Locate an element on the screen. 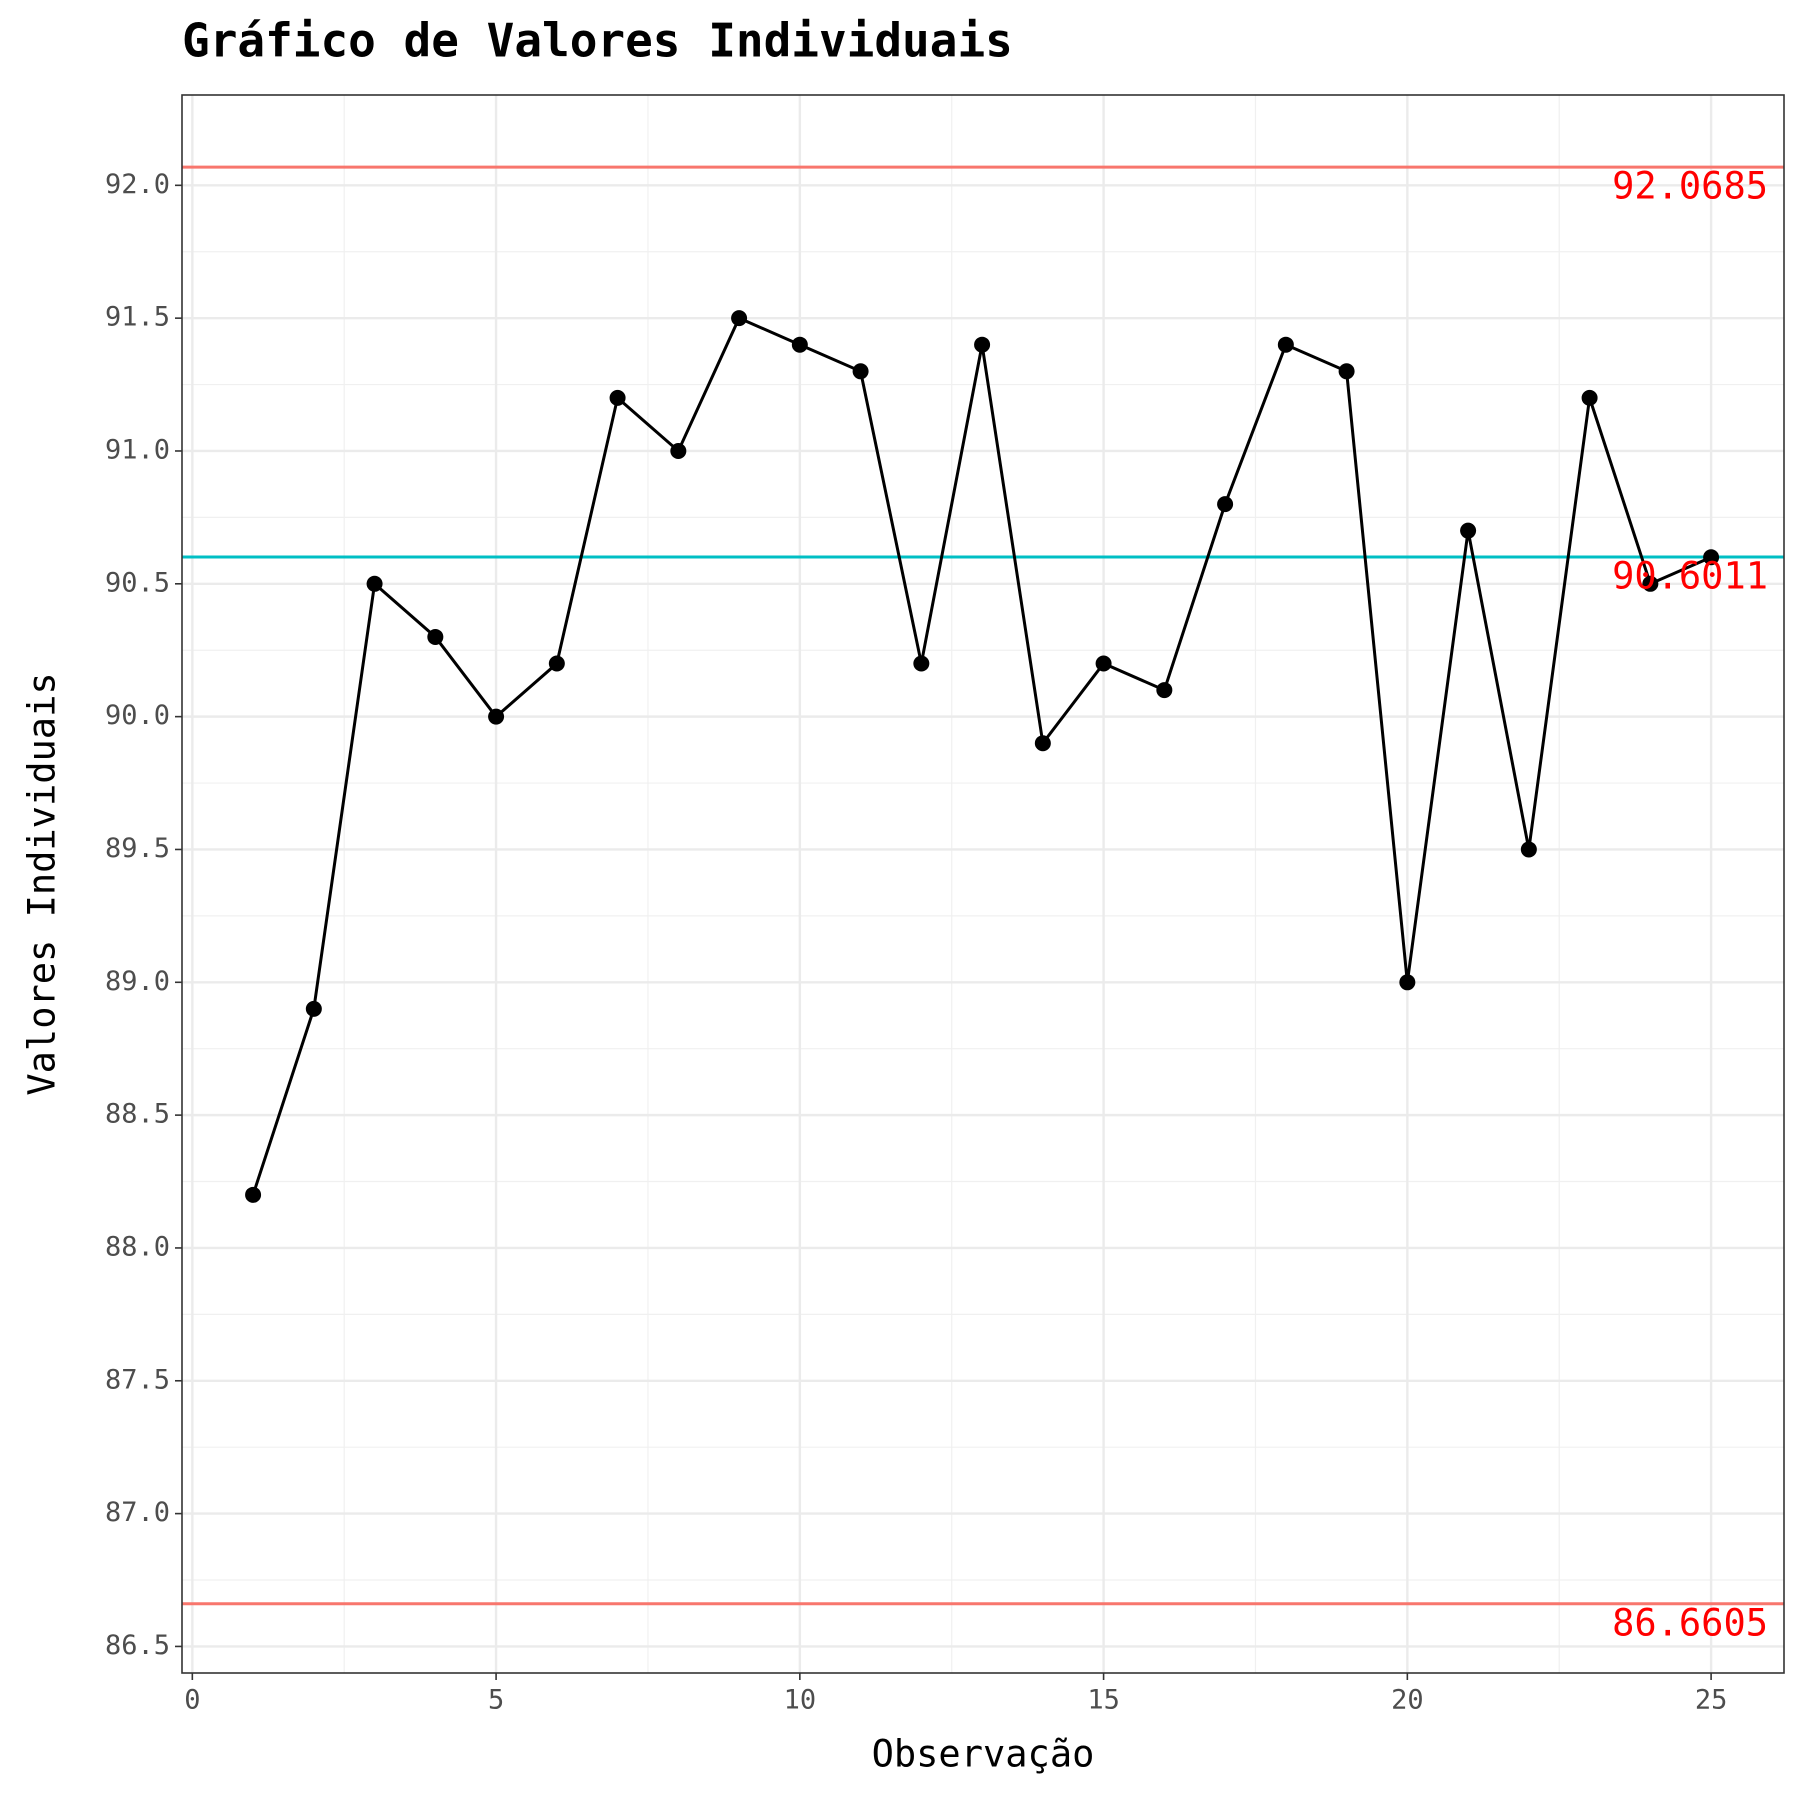  y-tick-label: 92.0 is located at coordinates (137, 184).